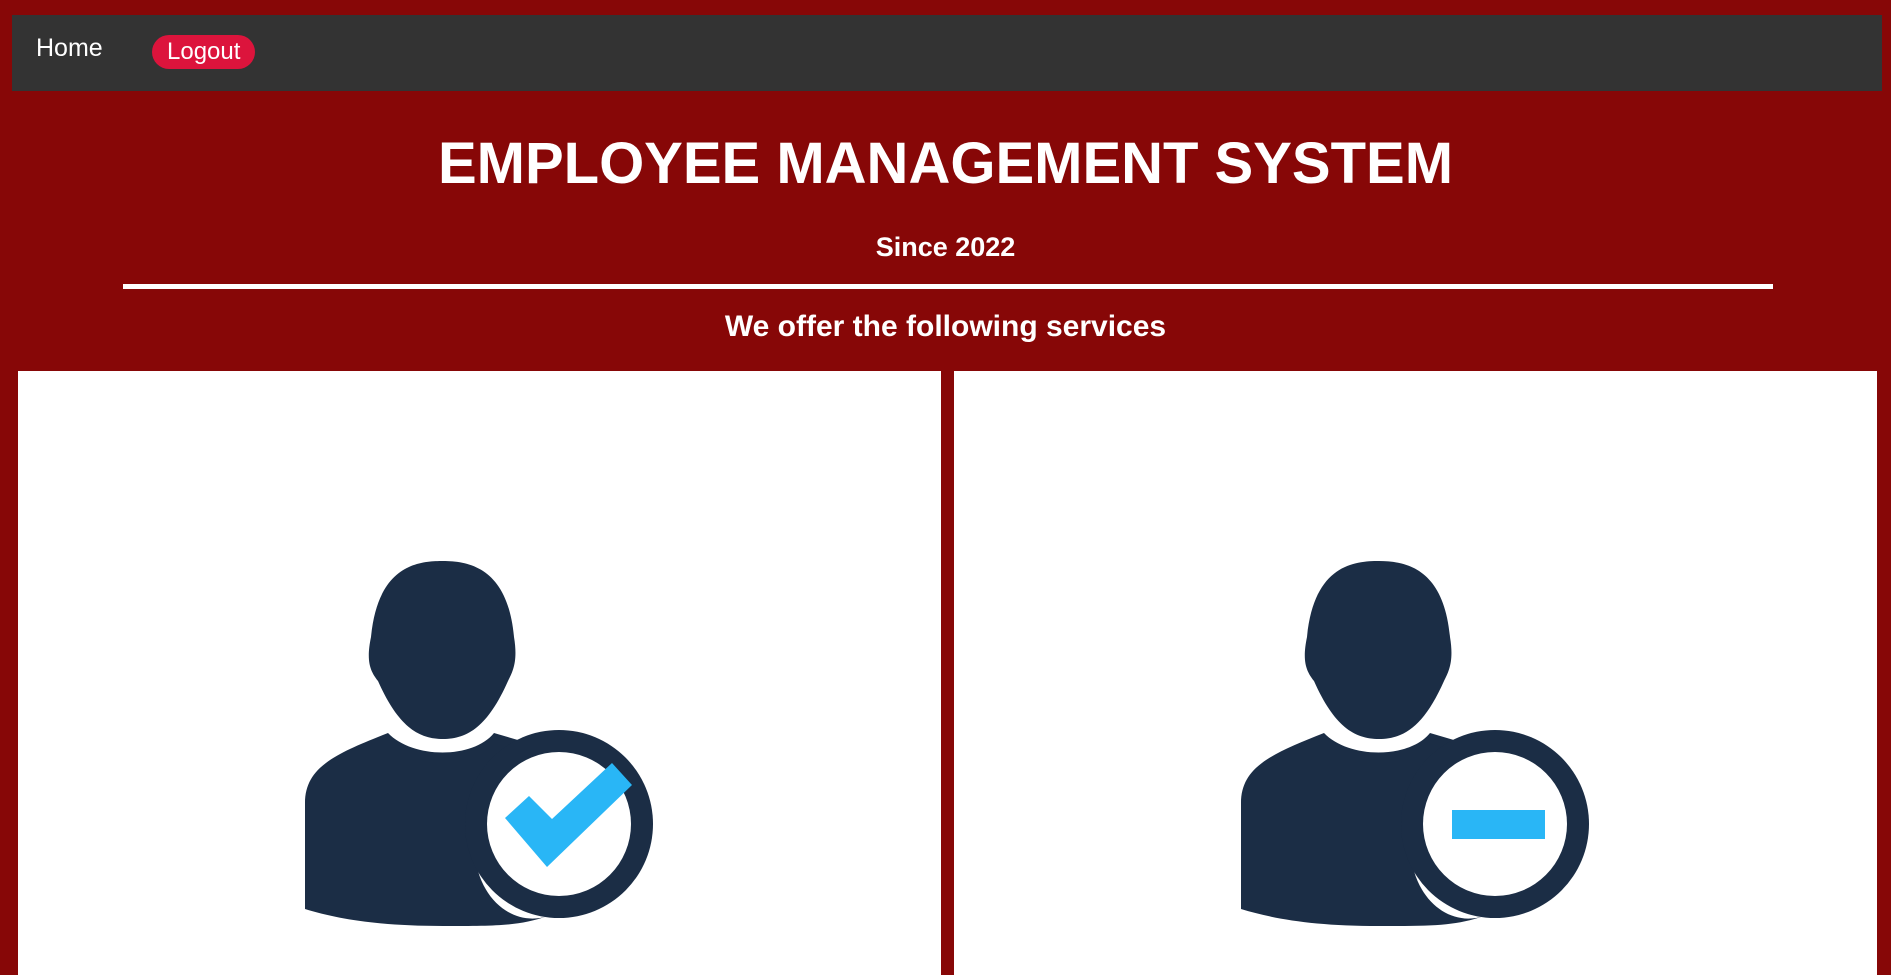  Describe the element at coordinates (945, 163) in the screenshot. I see `page-title: EMPLOYEE MANAGEMENT SYSTEM` at that location.